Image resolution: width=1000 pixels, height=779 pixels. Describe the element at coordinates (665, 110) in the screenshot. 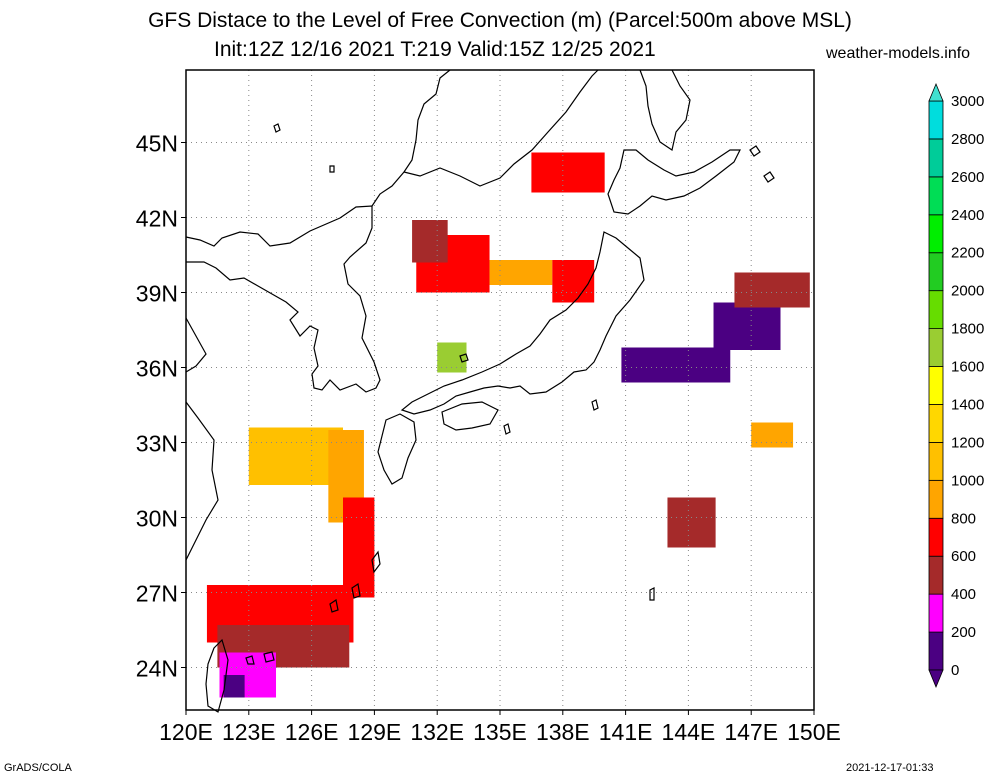

I see `coastline-sakhalin` at that location.